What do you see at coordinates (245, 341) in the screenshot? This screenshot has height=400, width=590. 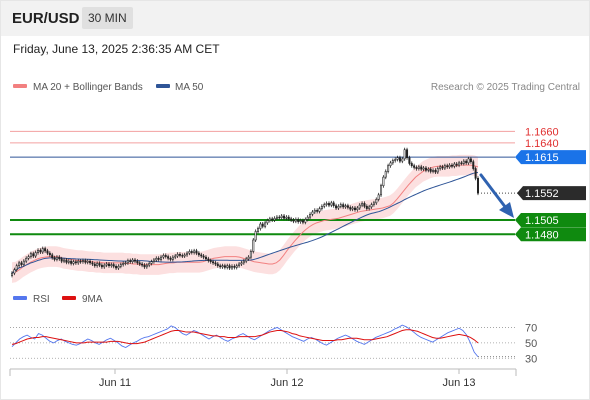 I see `rsi-line` at bounding box center [245, 341].